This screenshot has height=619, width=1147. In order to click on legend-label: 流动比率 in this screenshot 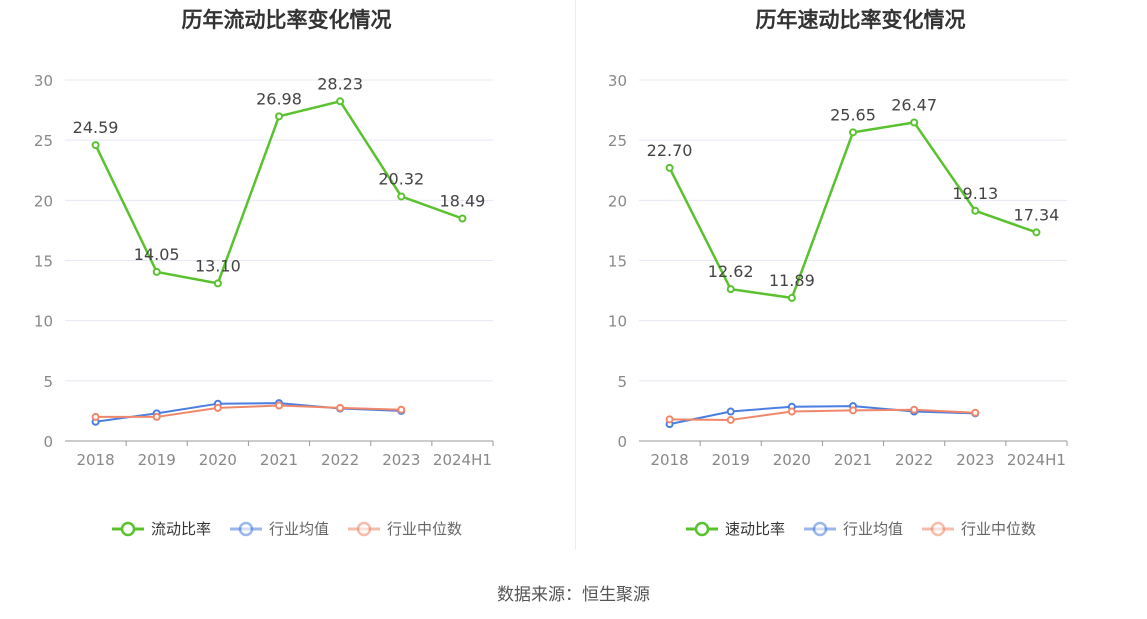, I will do `click(180, 529)`.